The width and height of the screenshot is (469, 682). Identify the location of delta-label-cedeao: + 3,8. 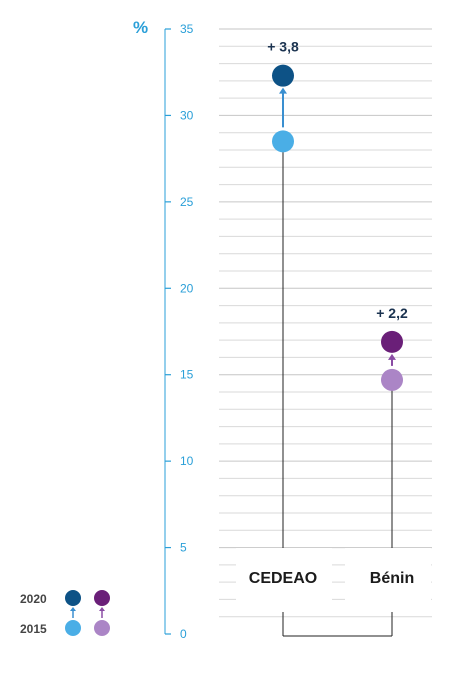
(283, 47).